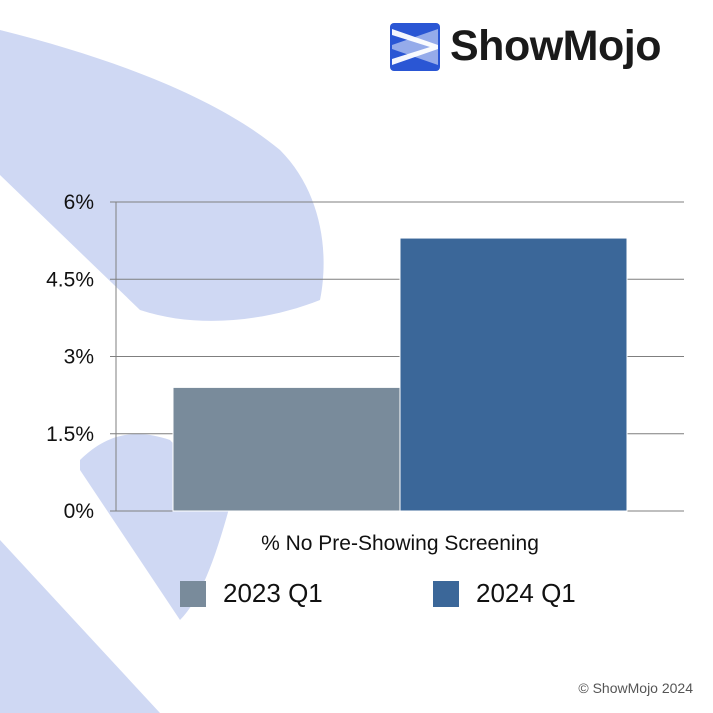 The image size is (713, 713). I want to click on legend-swatch-2023, so click(193, 593).